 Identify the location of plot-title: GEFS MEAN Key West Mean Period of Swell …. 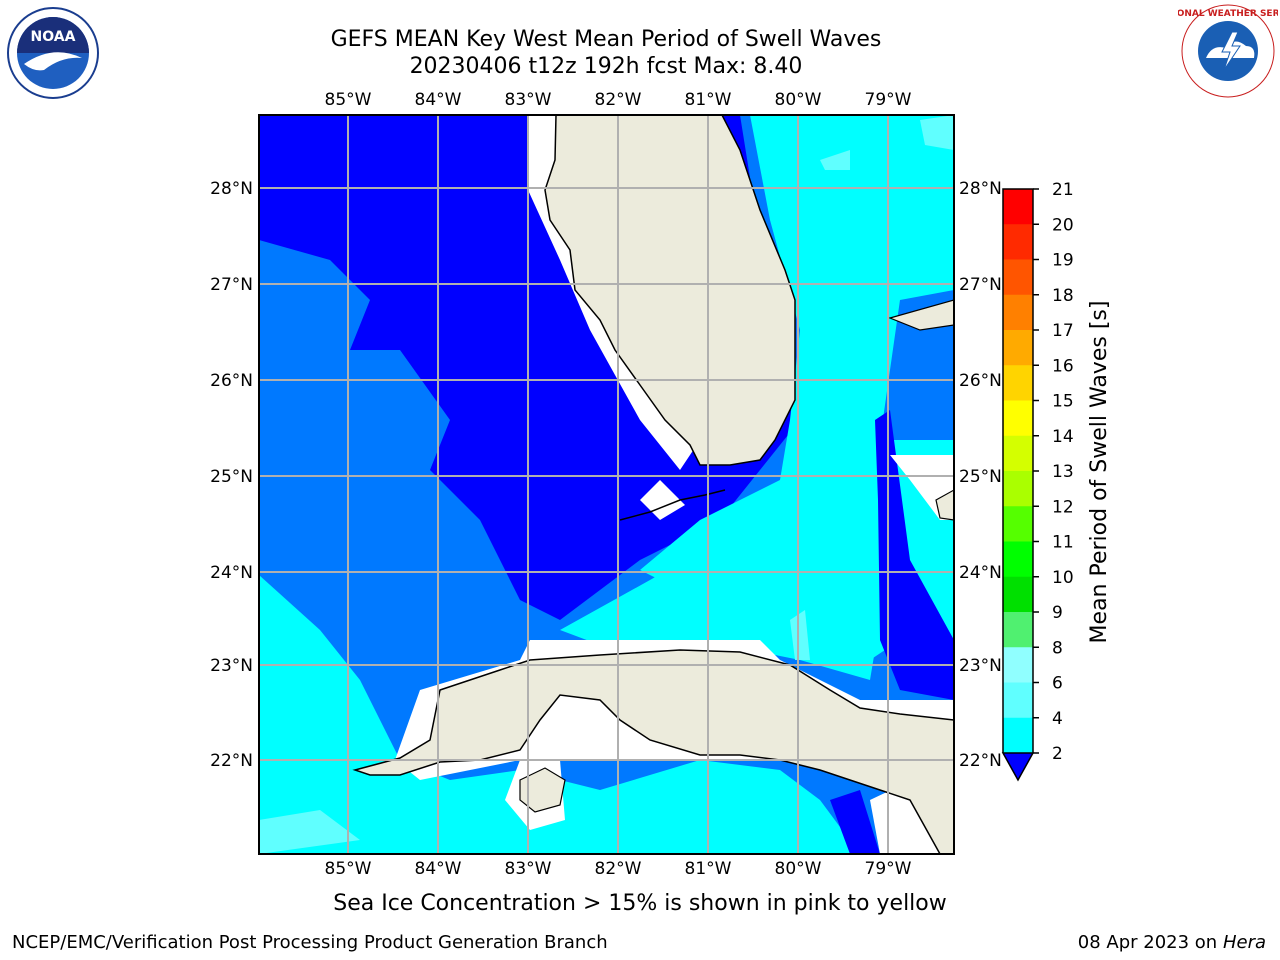
(606, 39).